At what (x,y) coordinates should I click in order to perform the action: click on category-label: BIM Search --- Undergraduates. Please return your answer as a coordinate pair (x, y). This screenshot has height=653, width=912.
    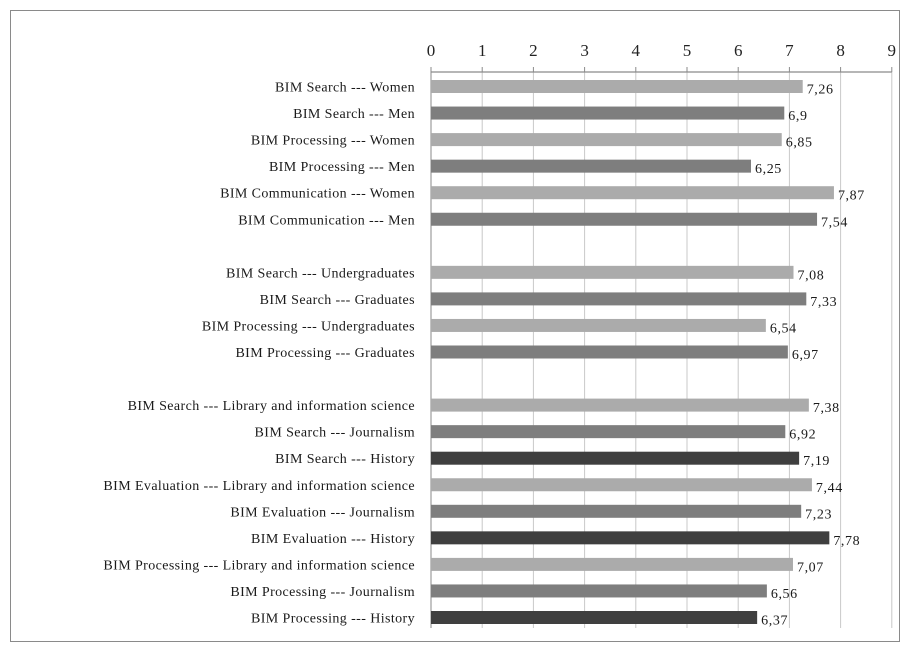
    Looking at the image, I should click on (320, 273).